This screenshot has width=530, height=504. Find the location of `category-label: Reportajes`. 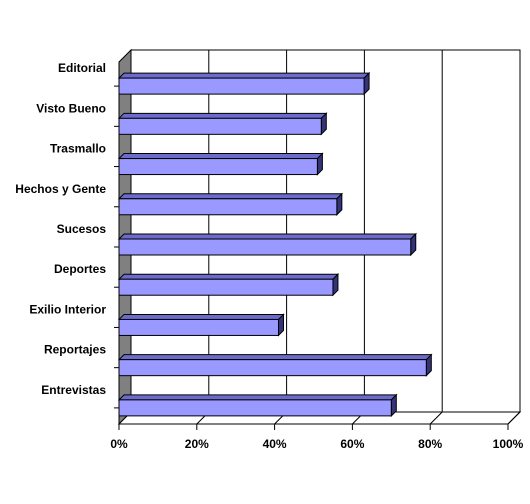

category-label: Reportajes is located at coordinates (75, 350).